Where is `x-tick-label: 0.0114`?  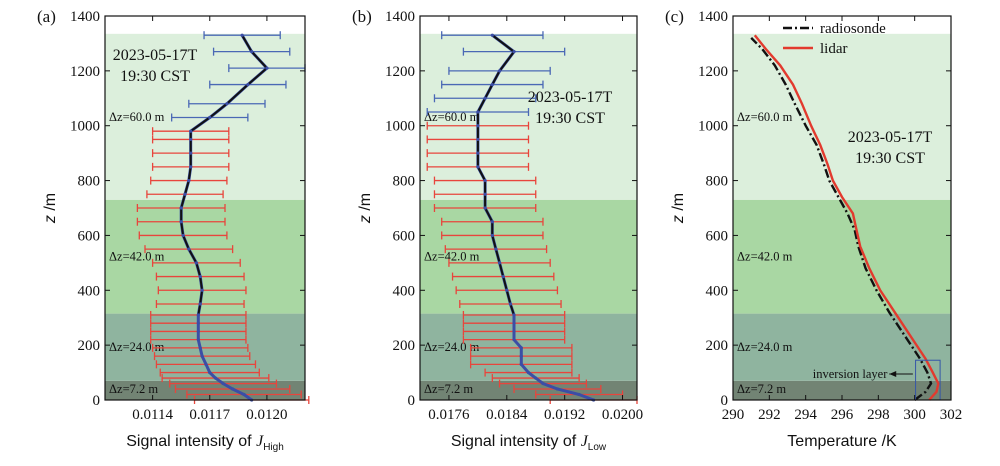
x-tick-label: 0.0114 is located at coordinates (152, 415).